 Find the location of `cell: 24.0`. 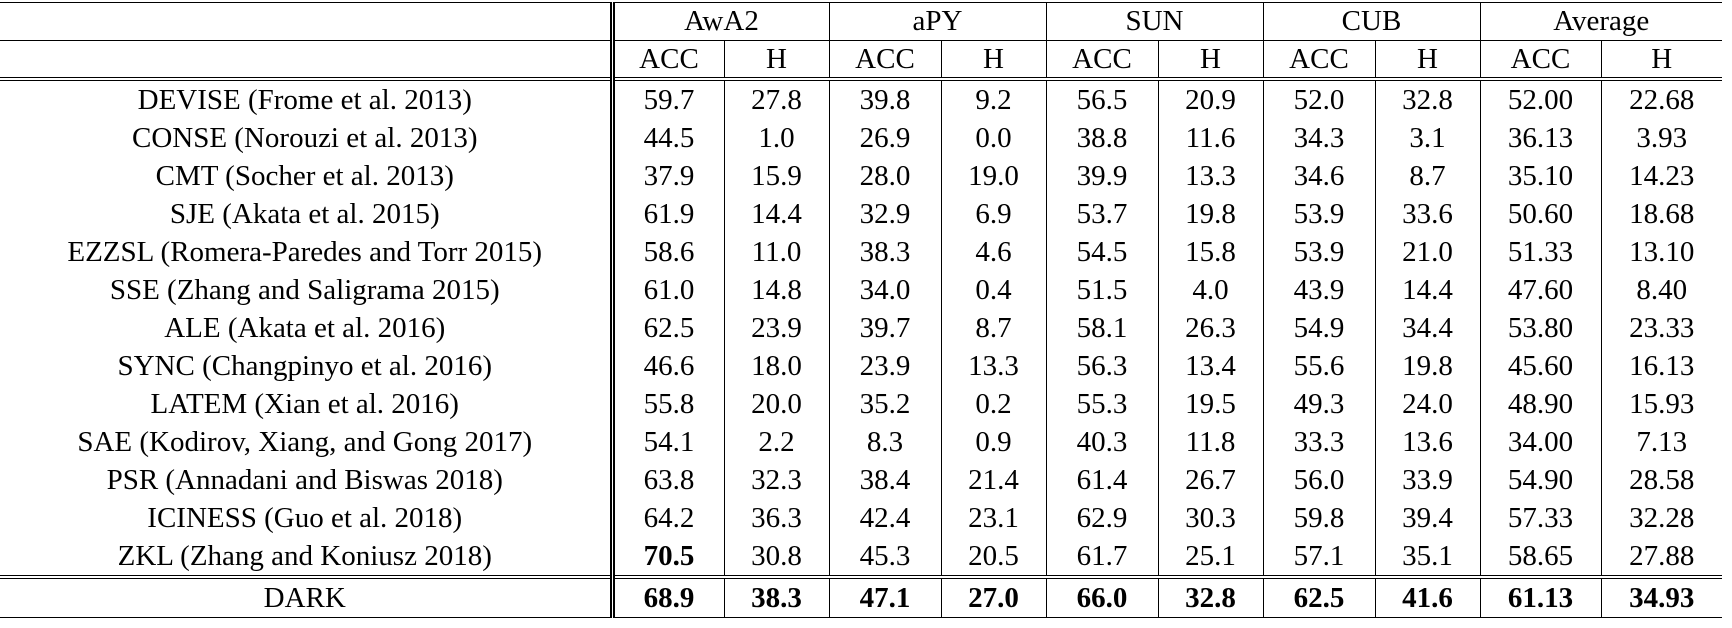

cell: 24.0 is located at coordinates (1428, 404).